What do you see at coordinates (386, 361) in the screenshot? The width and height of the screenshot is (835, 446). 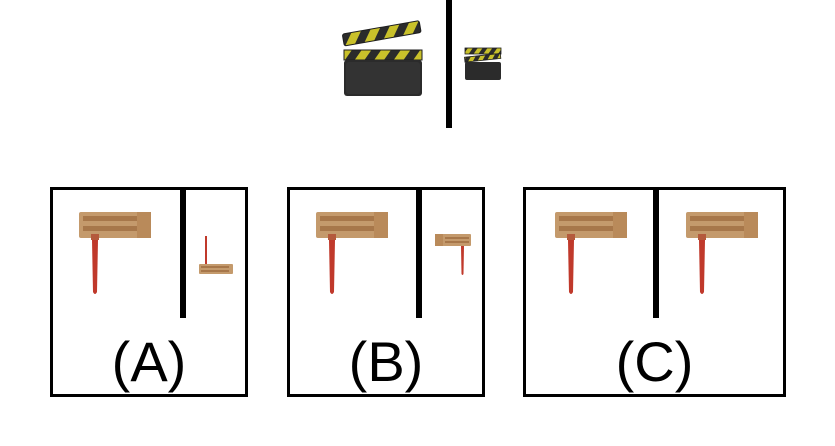 I see `option-label: (B)` at bounding box center [386, 361].